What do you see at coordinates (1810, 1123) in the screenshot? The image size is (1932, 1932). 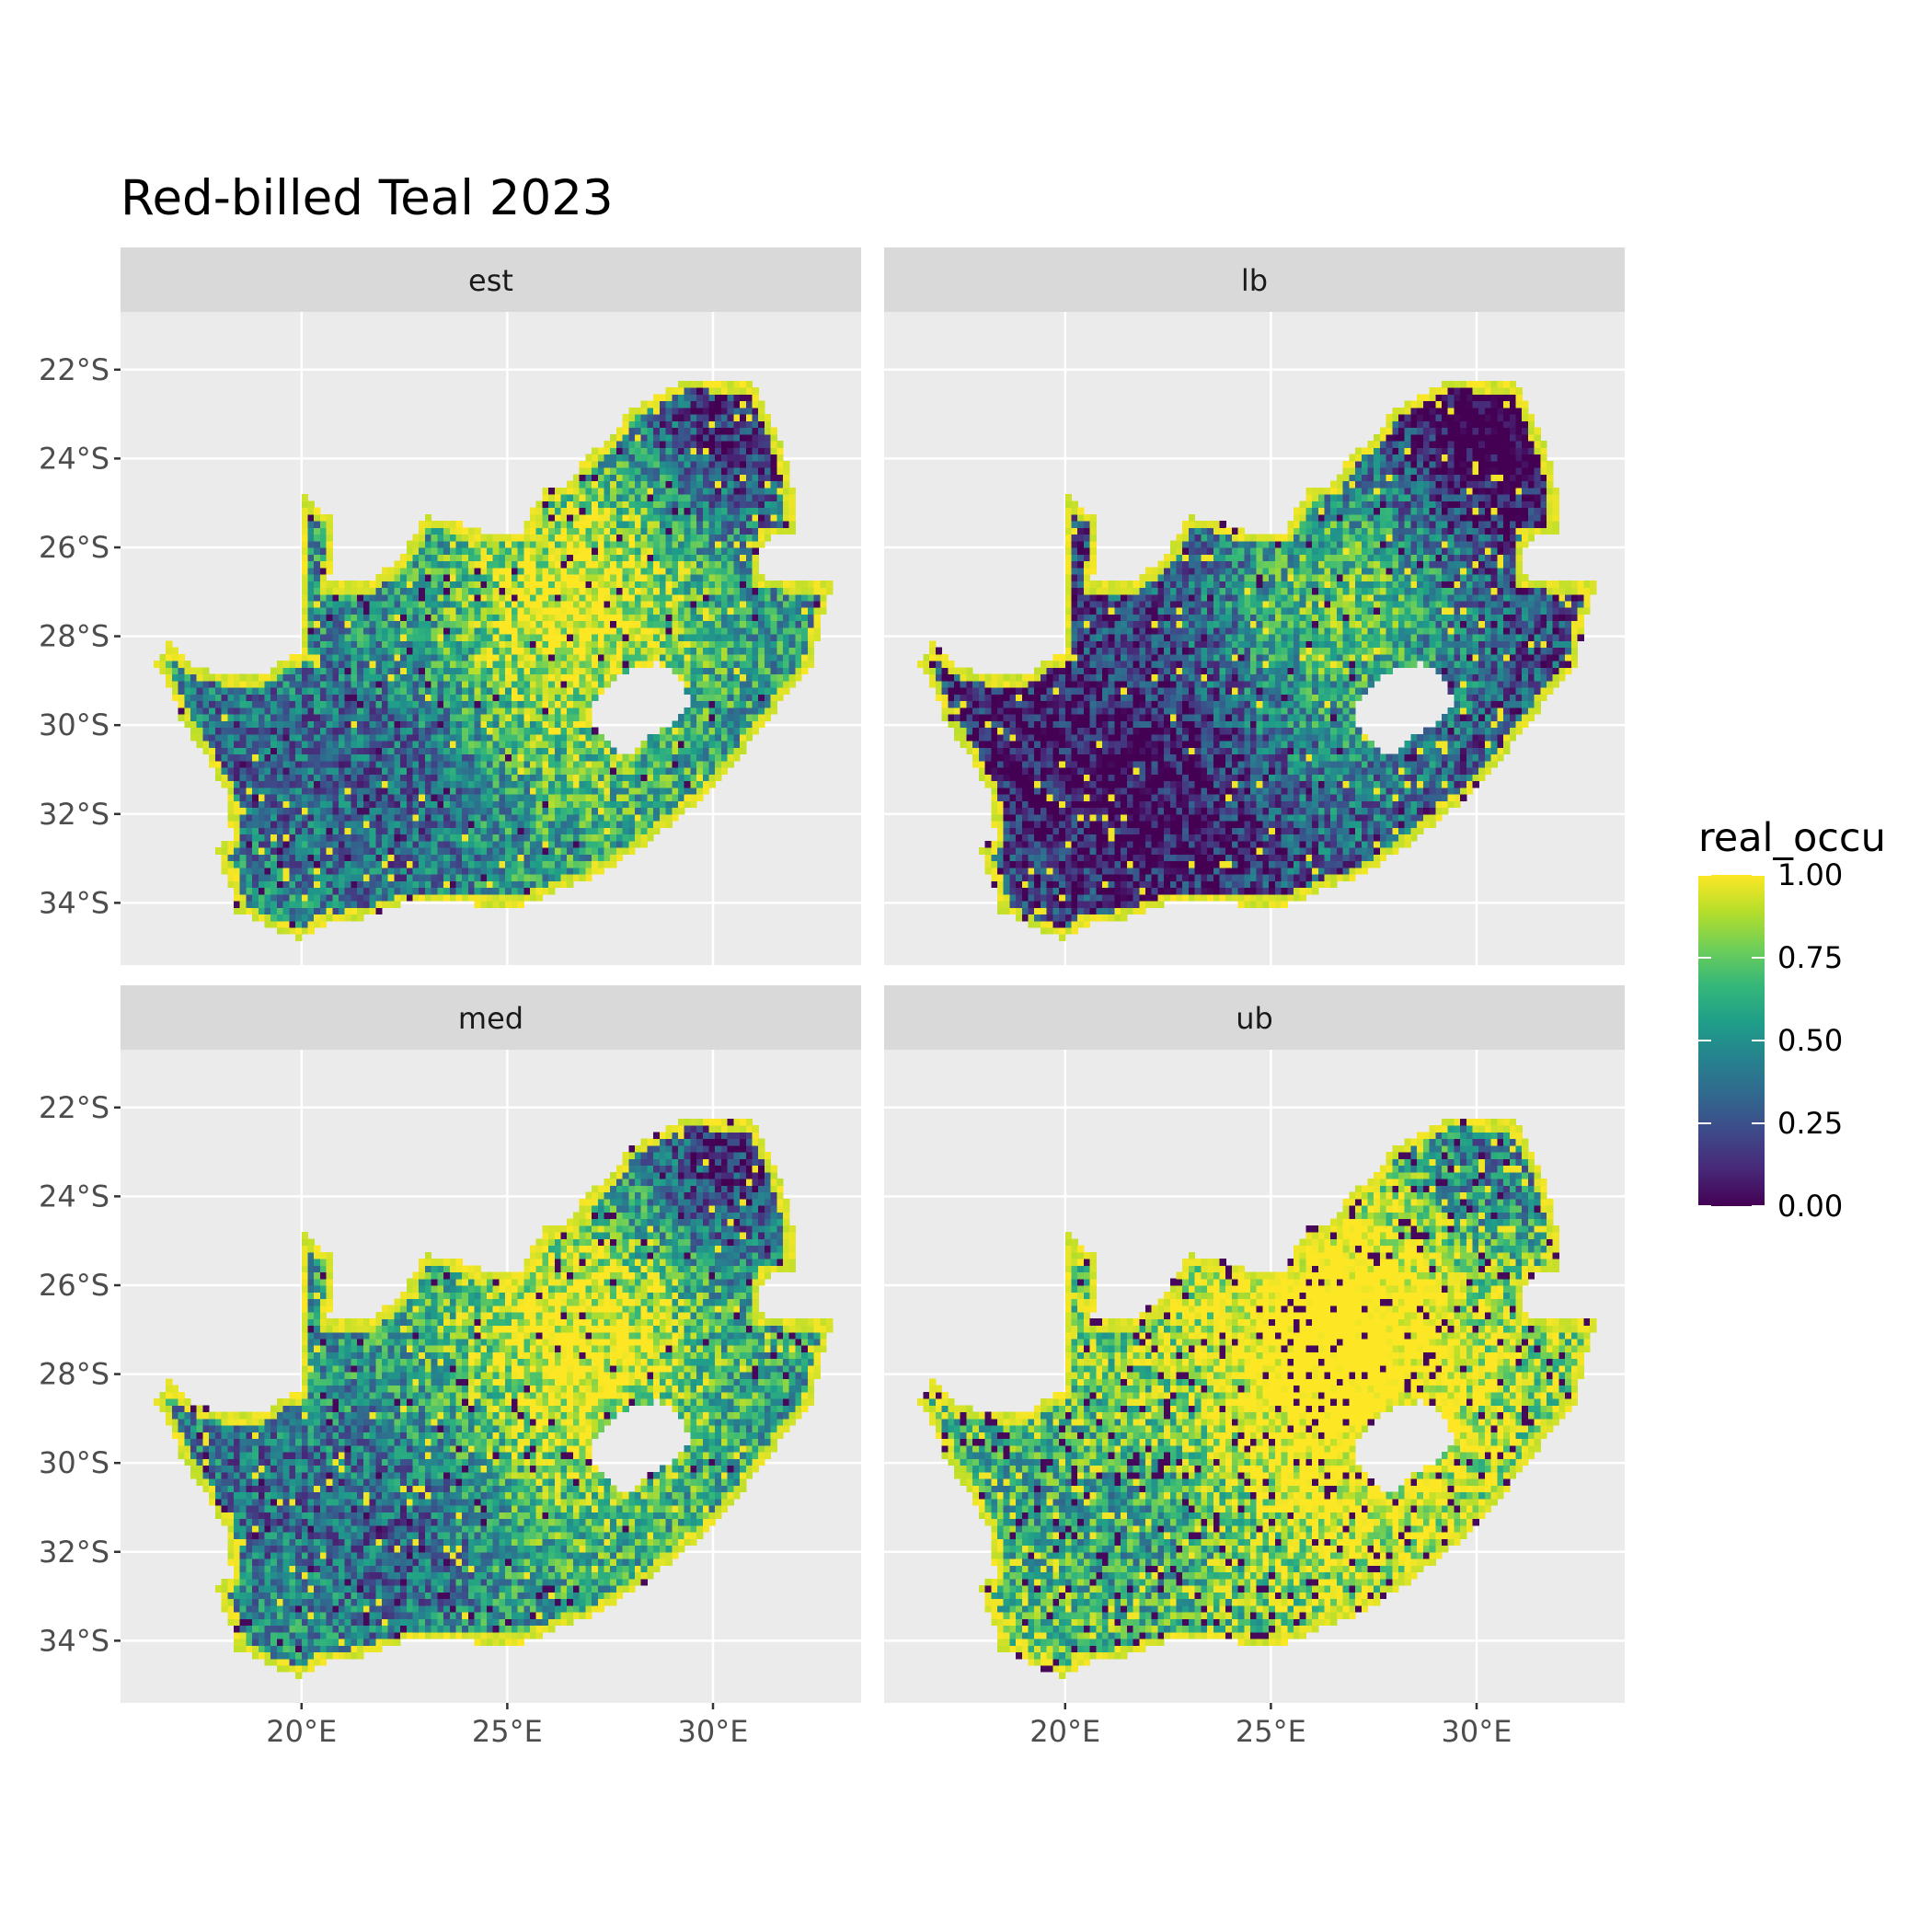 I see `legend-label: 0.25` at bounding box center [1810, 1123].